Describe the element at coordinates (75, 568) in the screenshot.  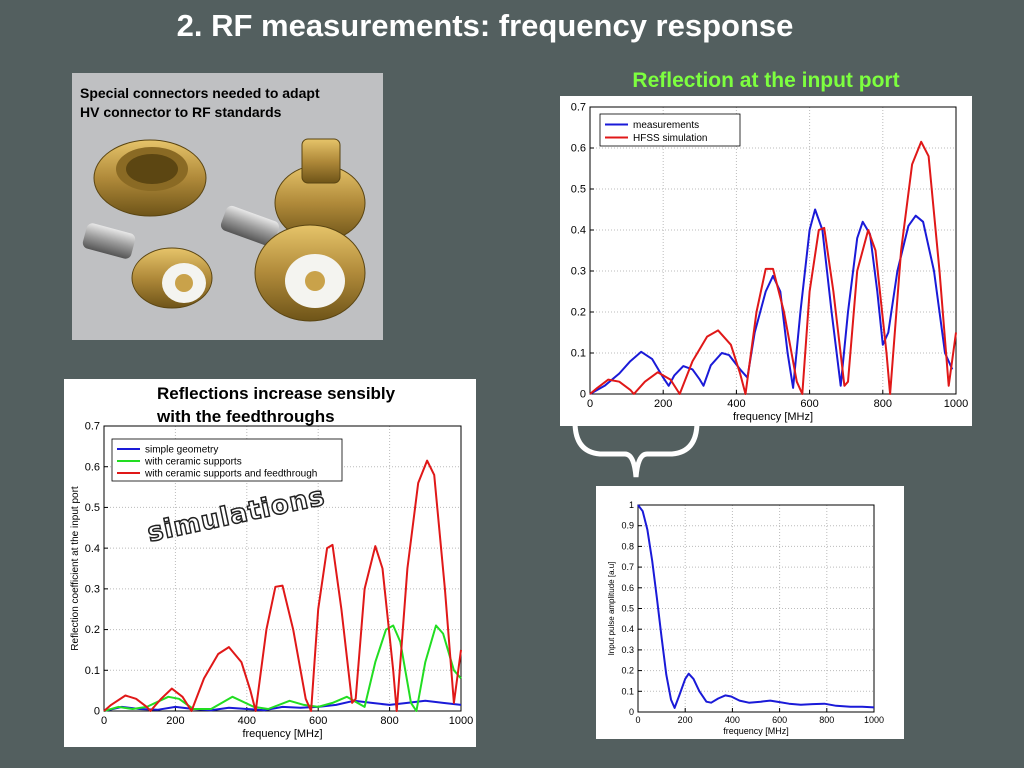
I see `y-axis-label: Reflection coefficient at the input port` at that location.